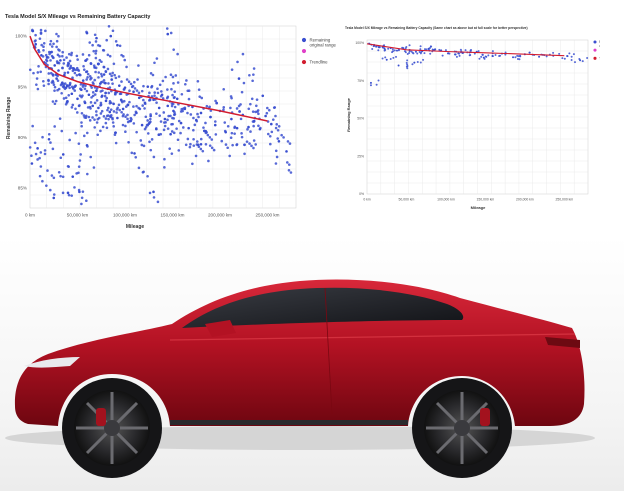 The height and width of the screenshot is (496, 624). I want to click on legend-label: Remaining, so click(320, 40).